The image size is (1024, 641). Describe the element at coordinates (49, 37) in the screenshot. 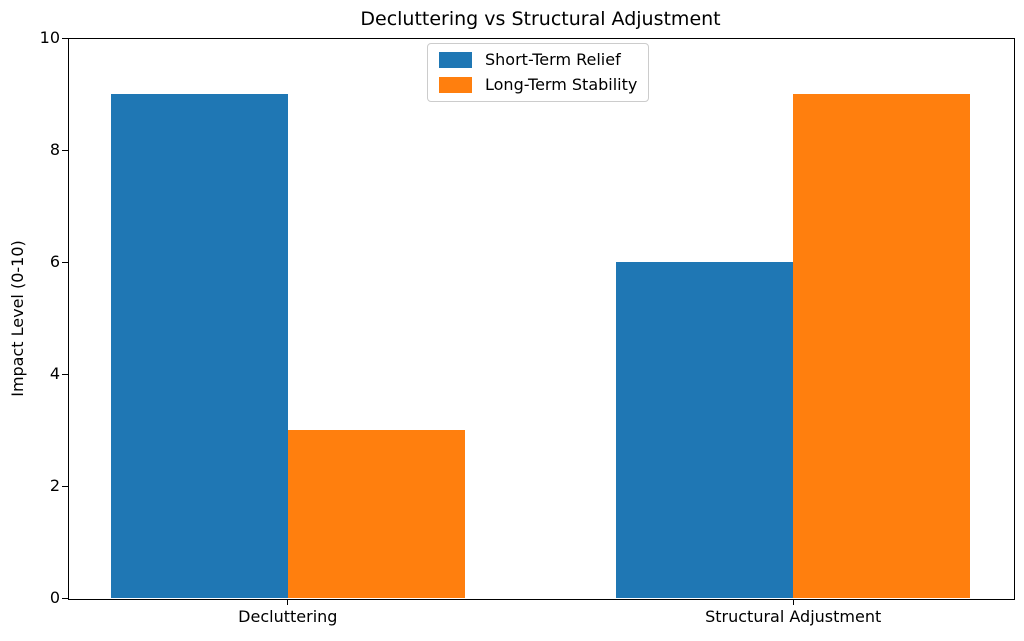

I see `y-axis-tick-label: 10` at that location.